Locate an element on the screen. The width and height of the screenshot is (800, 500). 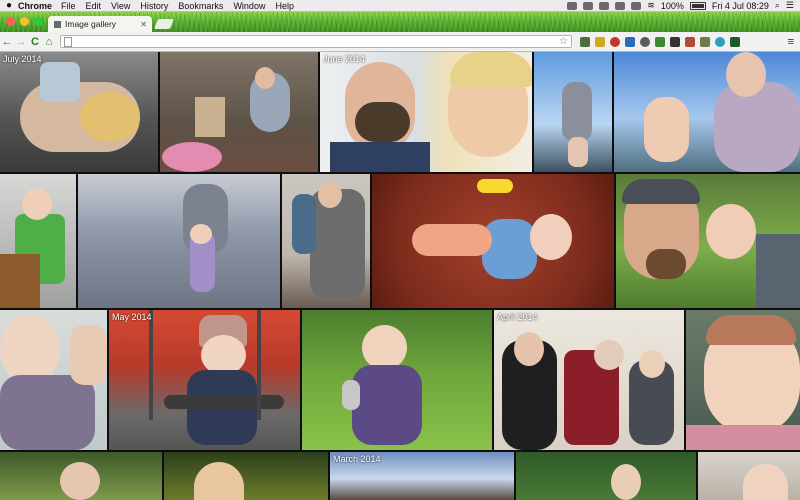
search-icon: ⌕ is located at coordinates (777, 5).